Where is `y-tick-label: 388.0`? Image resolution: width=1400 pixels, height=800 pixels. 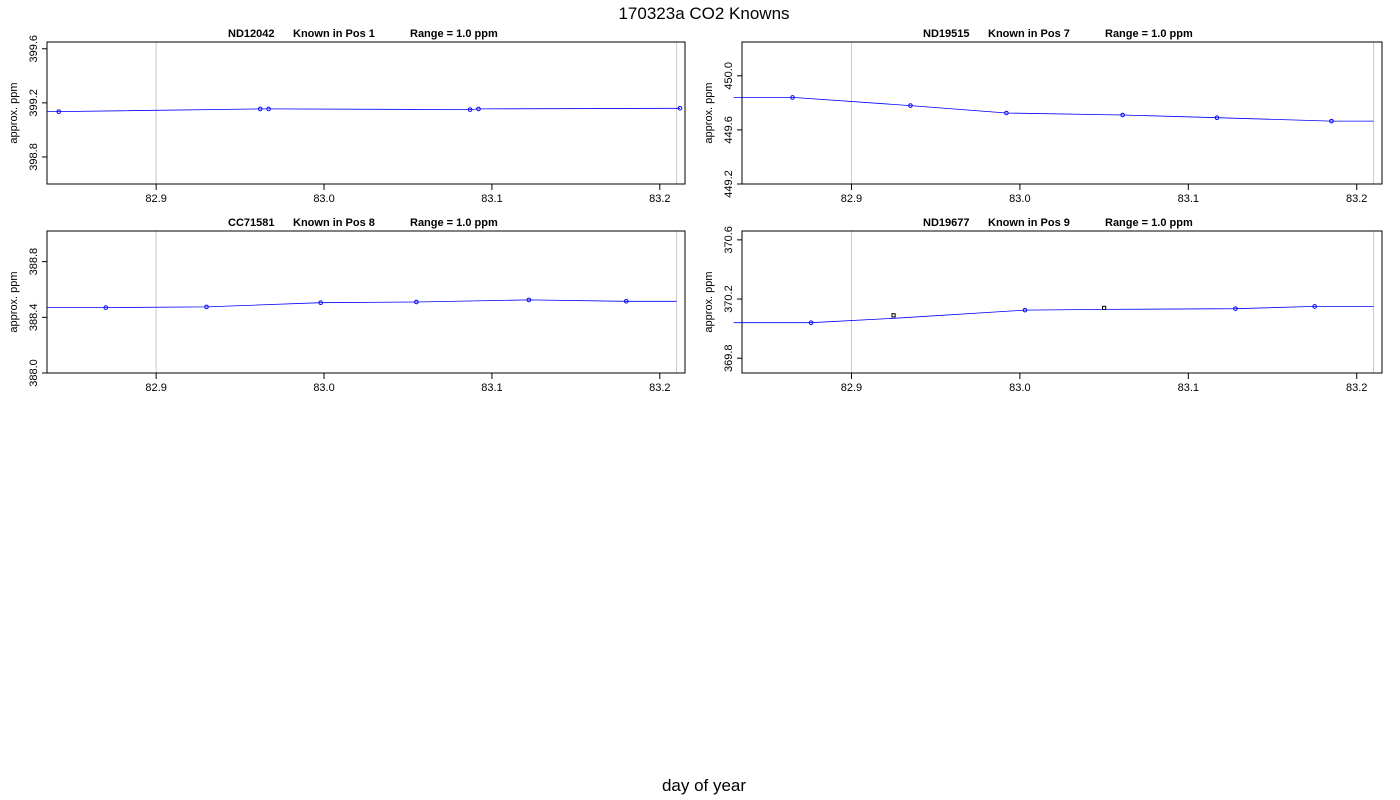 y-tick-label: 388.0 is located at coordinates (34, 373).